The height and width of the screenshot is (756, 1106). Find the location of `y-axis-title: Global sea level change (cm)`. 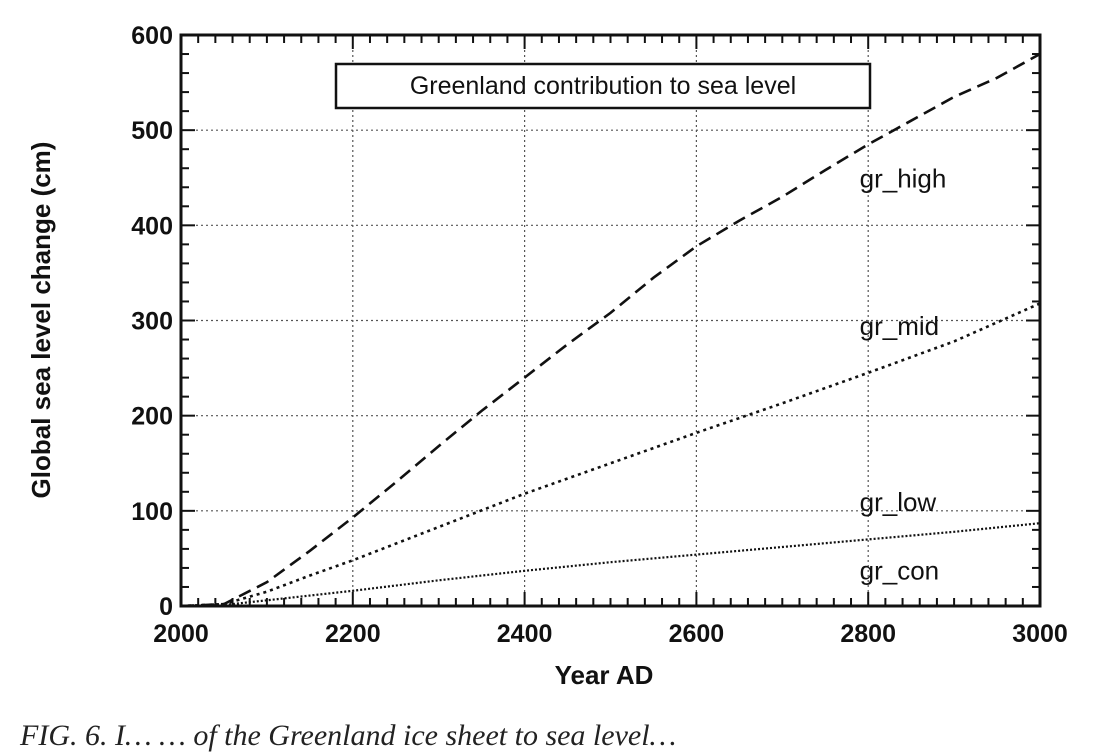

y-axis-title: Global sea level change (cm) is located at coordinates (41, 320).